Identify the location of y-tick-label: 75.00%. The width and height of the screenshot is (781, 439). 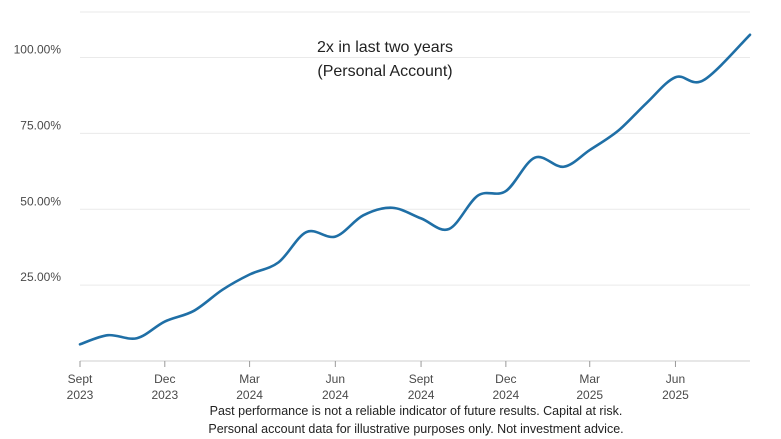
(40, 125).